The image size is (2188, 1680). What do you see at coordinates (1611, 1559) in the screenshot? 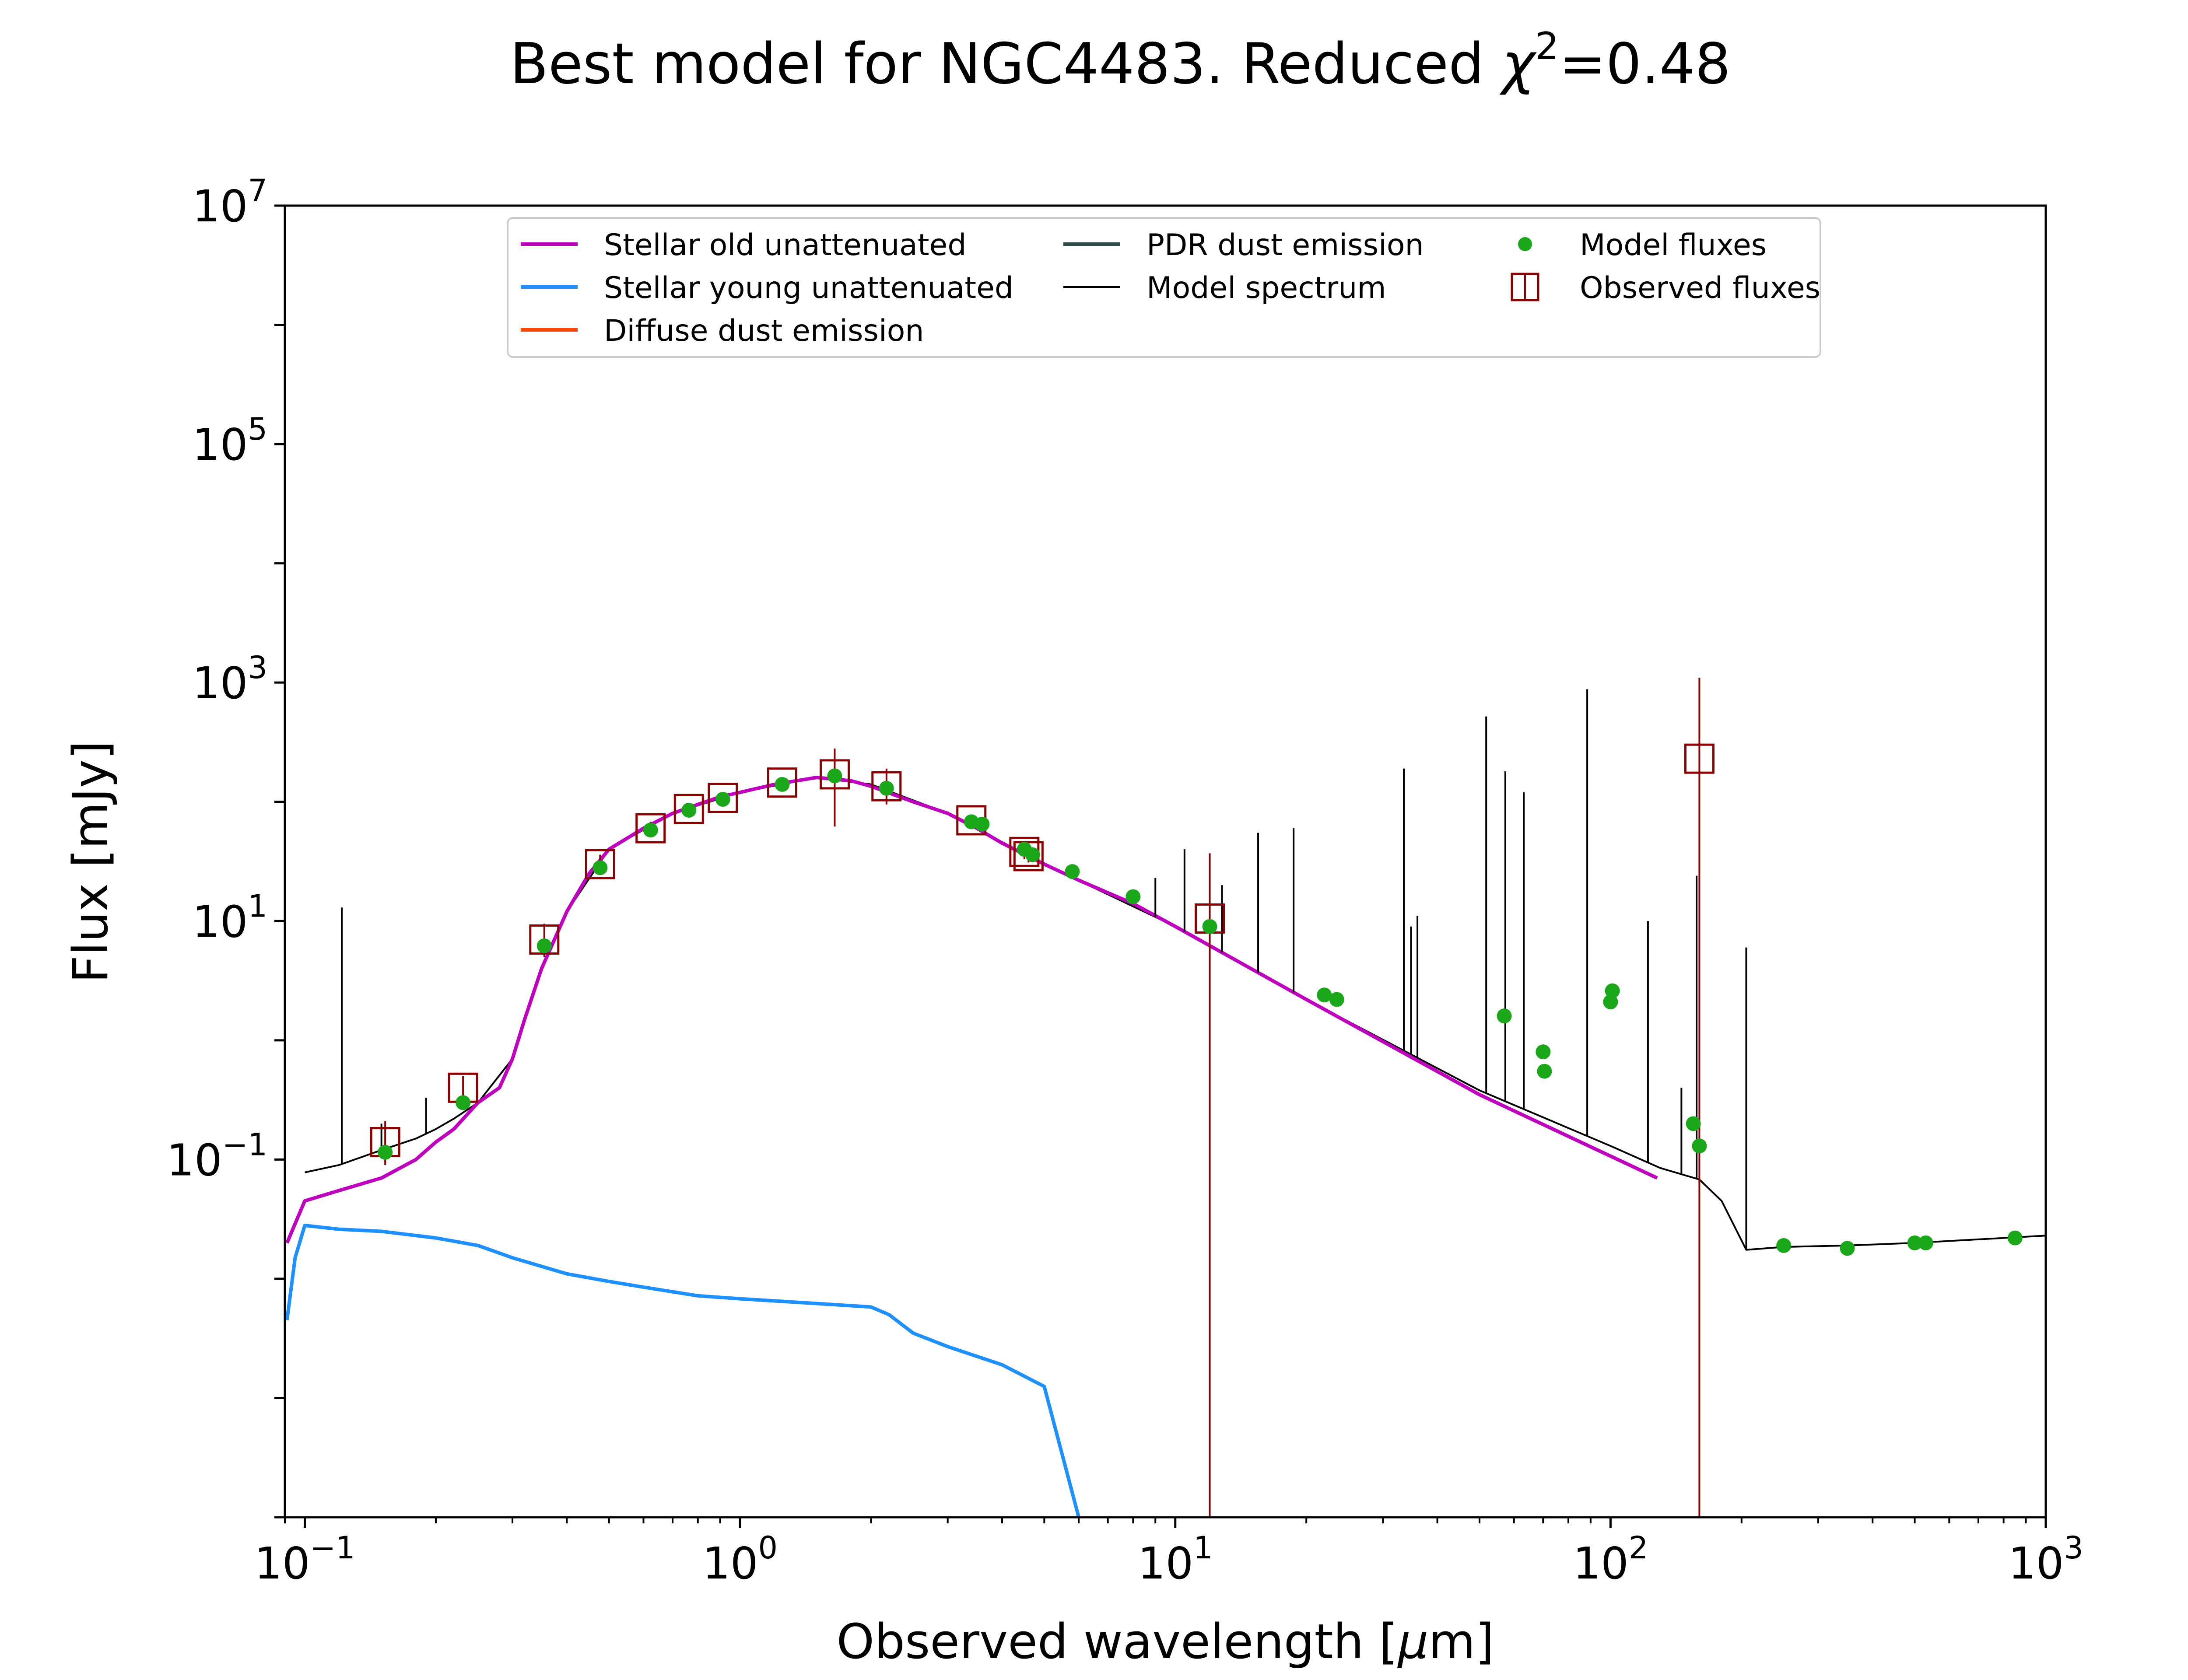
I see `x-tick-label: 10²` at bounding box center [1611, 1559].